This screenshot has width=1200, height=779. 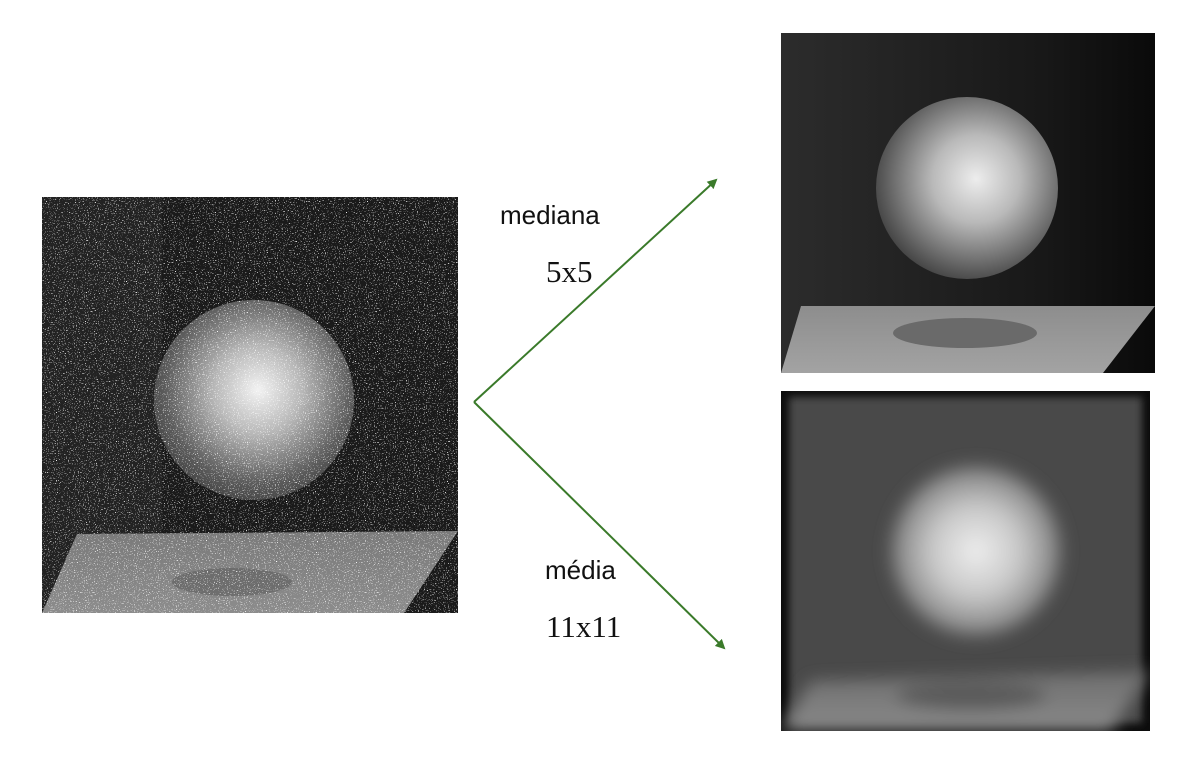 What do you see at coordinates (550, 215) in the screenshot?
I see `median-filter-label: mediana` at bounding box center [550, 215].